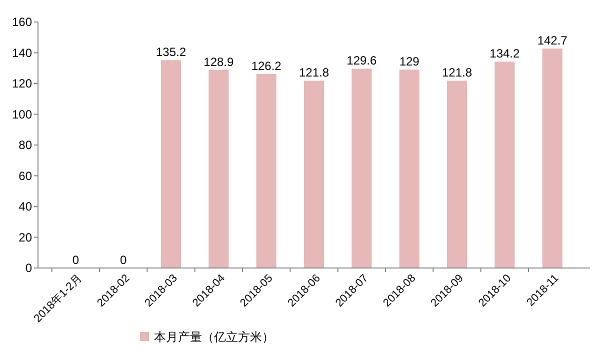 The height and width of the screenshot is (363, 604). What do you see at coordinates (25, 175) in the screenshot?
I see `y-tick-label: 60` at bounding box center [25, 175].